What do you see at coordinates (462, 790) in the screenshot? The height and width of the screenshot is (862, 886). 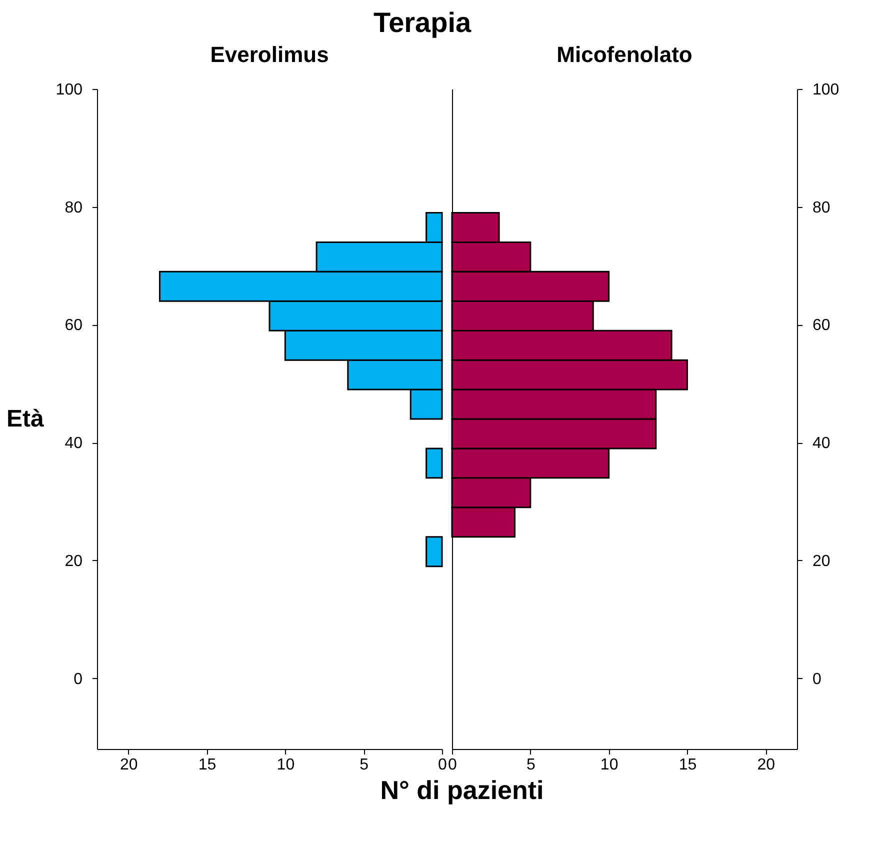 I see `x-axis-title: N° di pazienti` at bounding box center [462, 790].